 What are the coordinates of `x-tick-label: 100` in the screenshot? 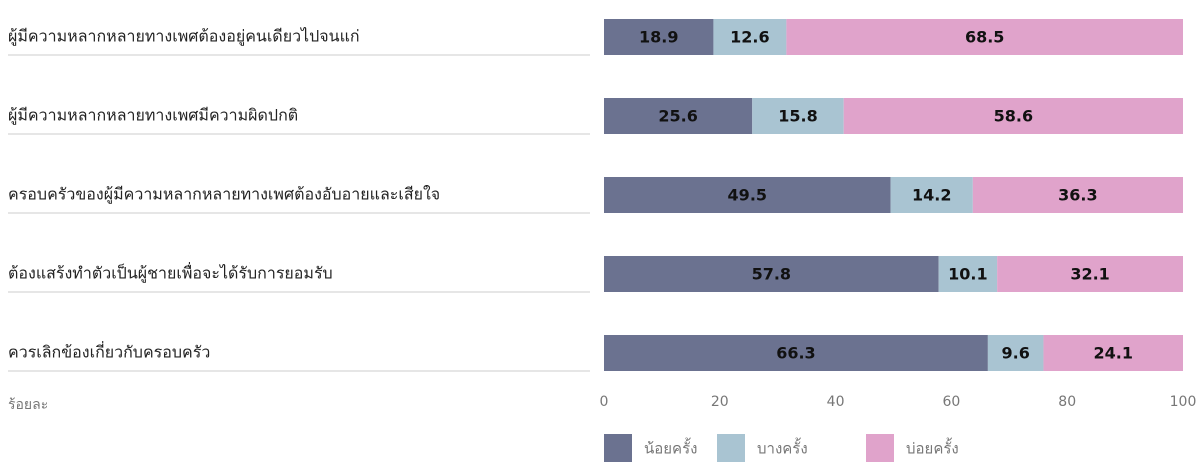 It's located at (1183, 402).